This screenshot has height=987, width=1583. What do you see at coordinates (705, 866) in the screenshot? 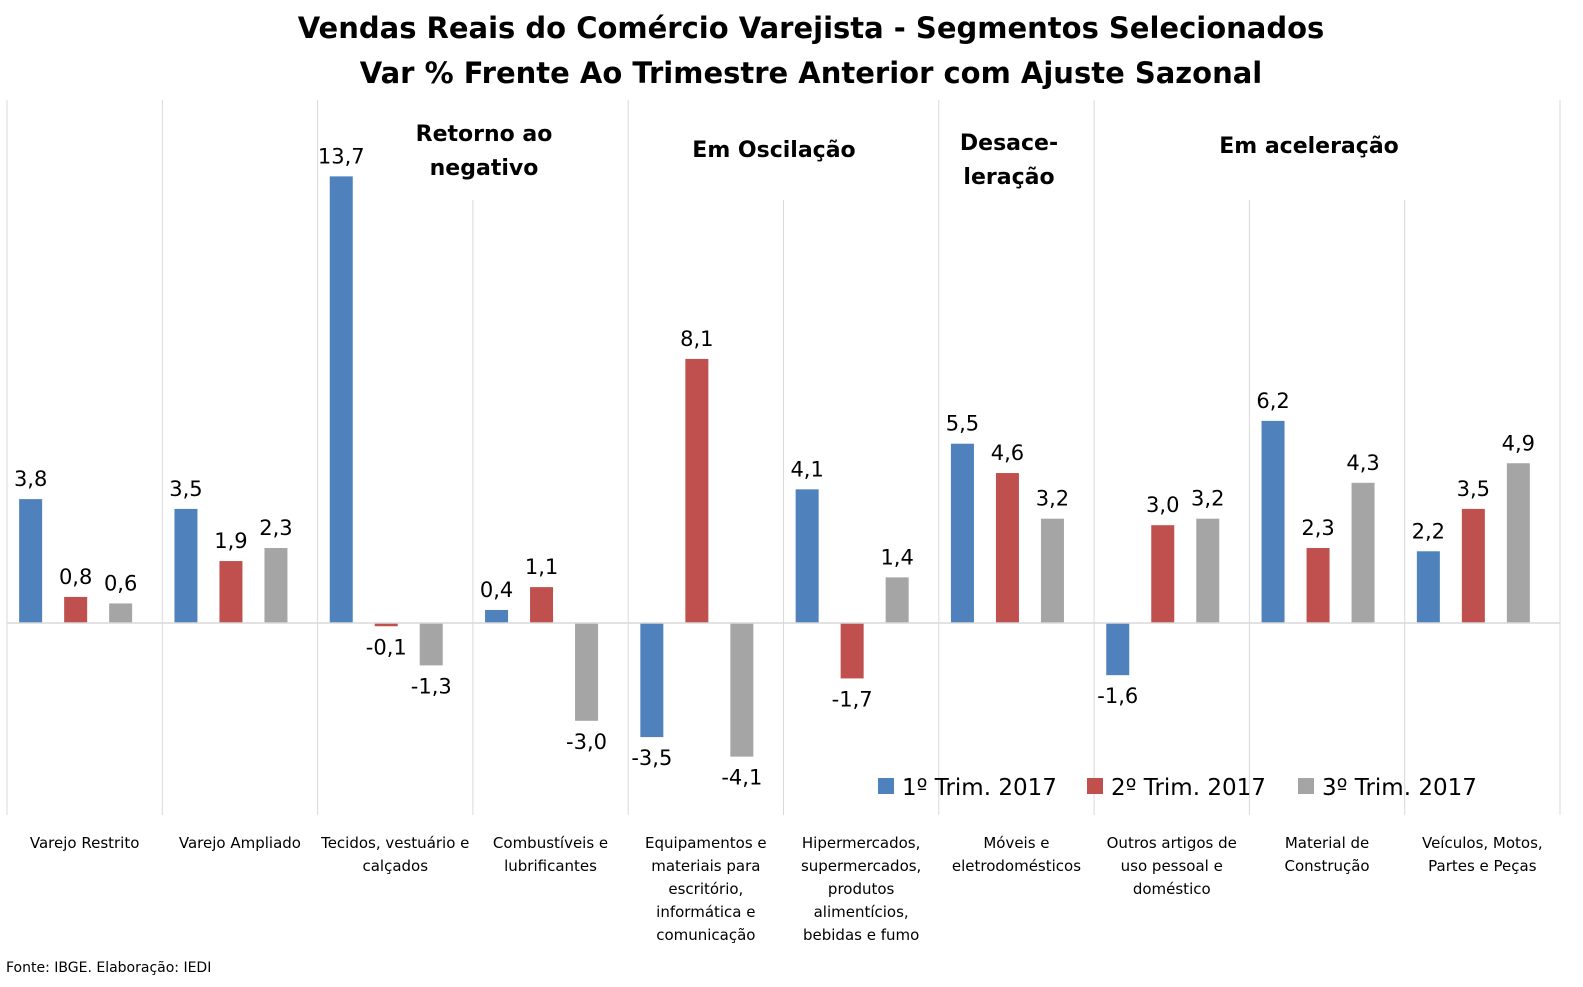
I see `category-label-line: materiais para` at bounding box center [705, 866].